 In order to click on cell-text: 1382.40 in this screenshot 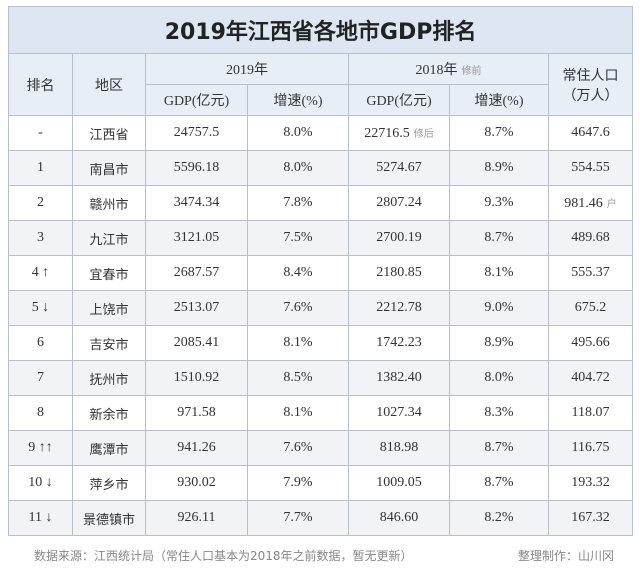, I will do `click(399, 377)`.